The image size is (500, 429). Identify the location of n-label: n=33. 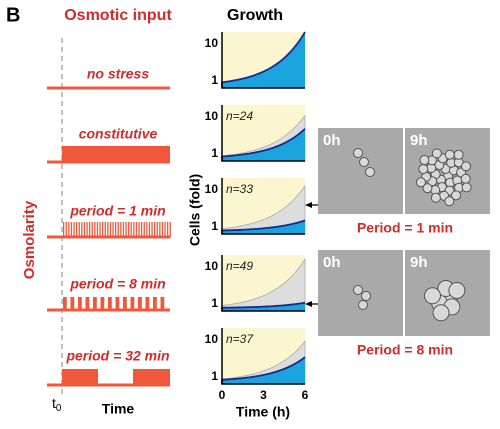
(239, 189).